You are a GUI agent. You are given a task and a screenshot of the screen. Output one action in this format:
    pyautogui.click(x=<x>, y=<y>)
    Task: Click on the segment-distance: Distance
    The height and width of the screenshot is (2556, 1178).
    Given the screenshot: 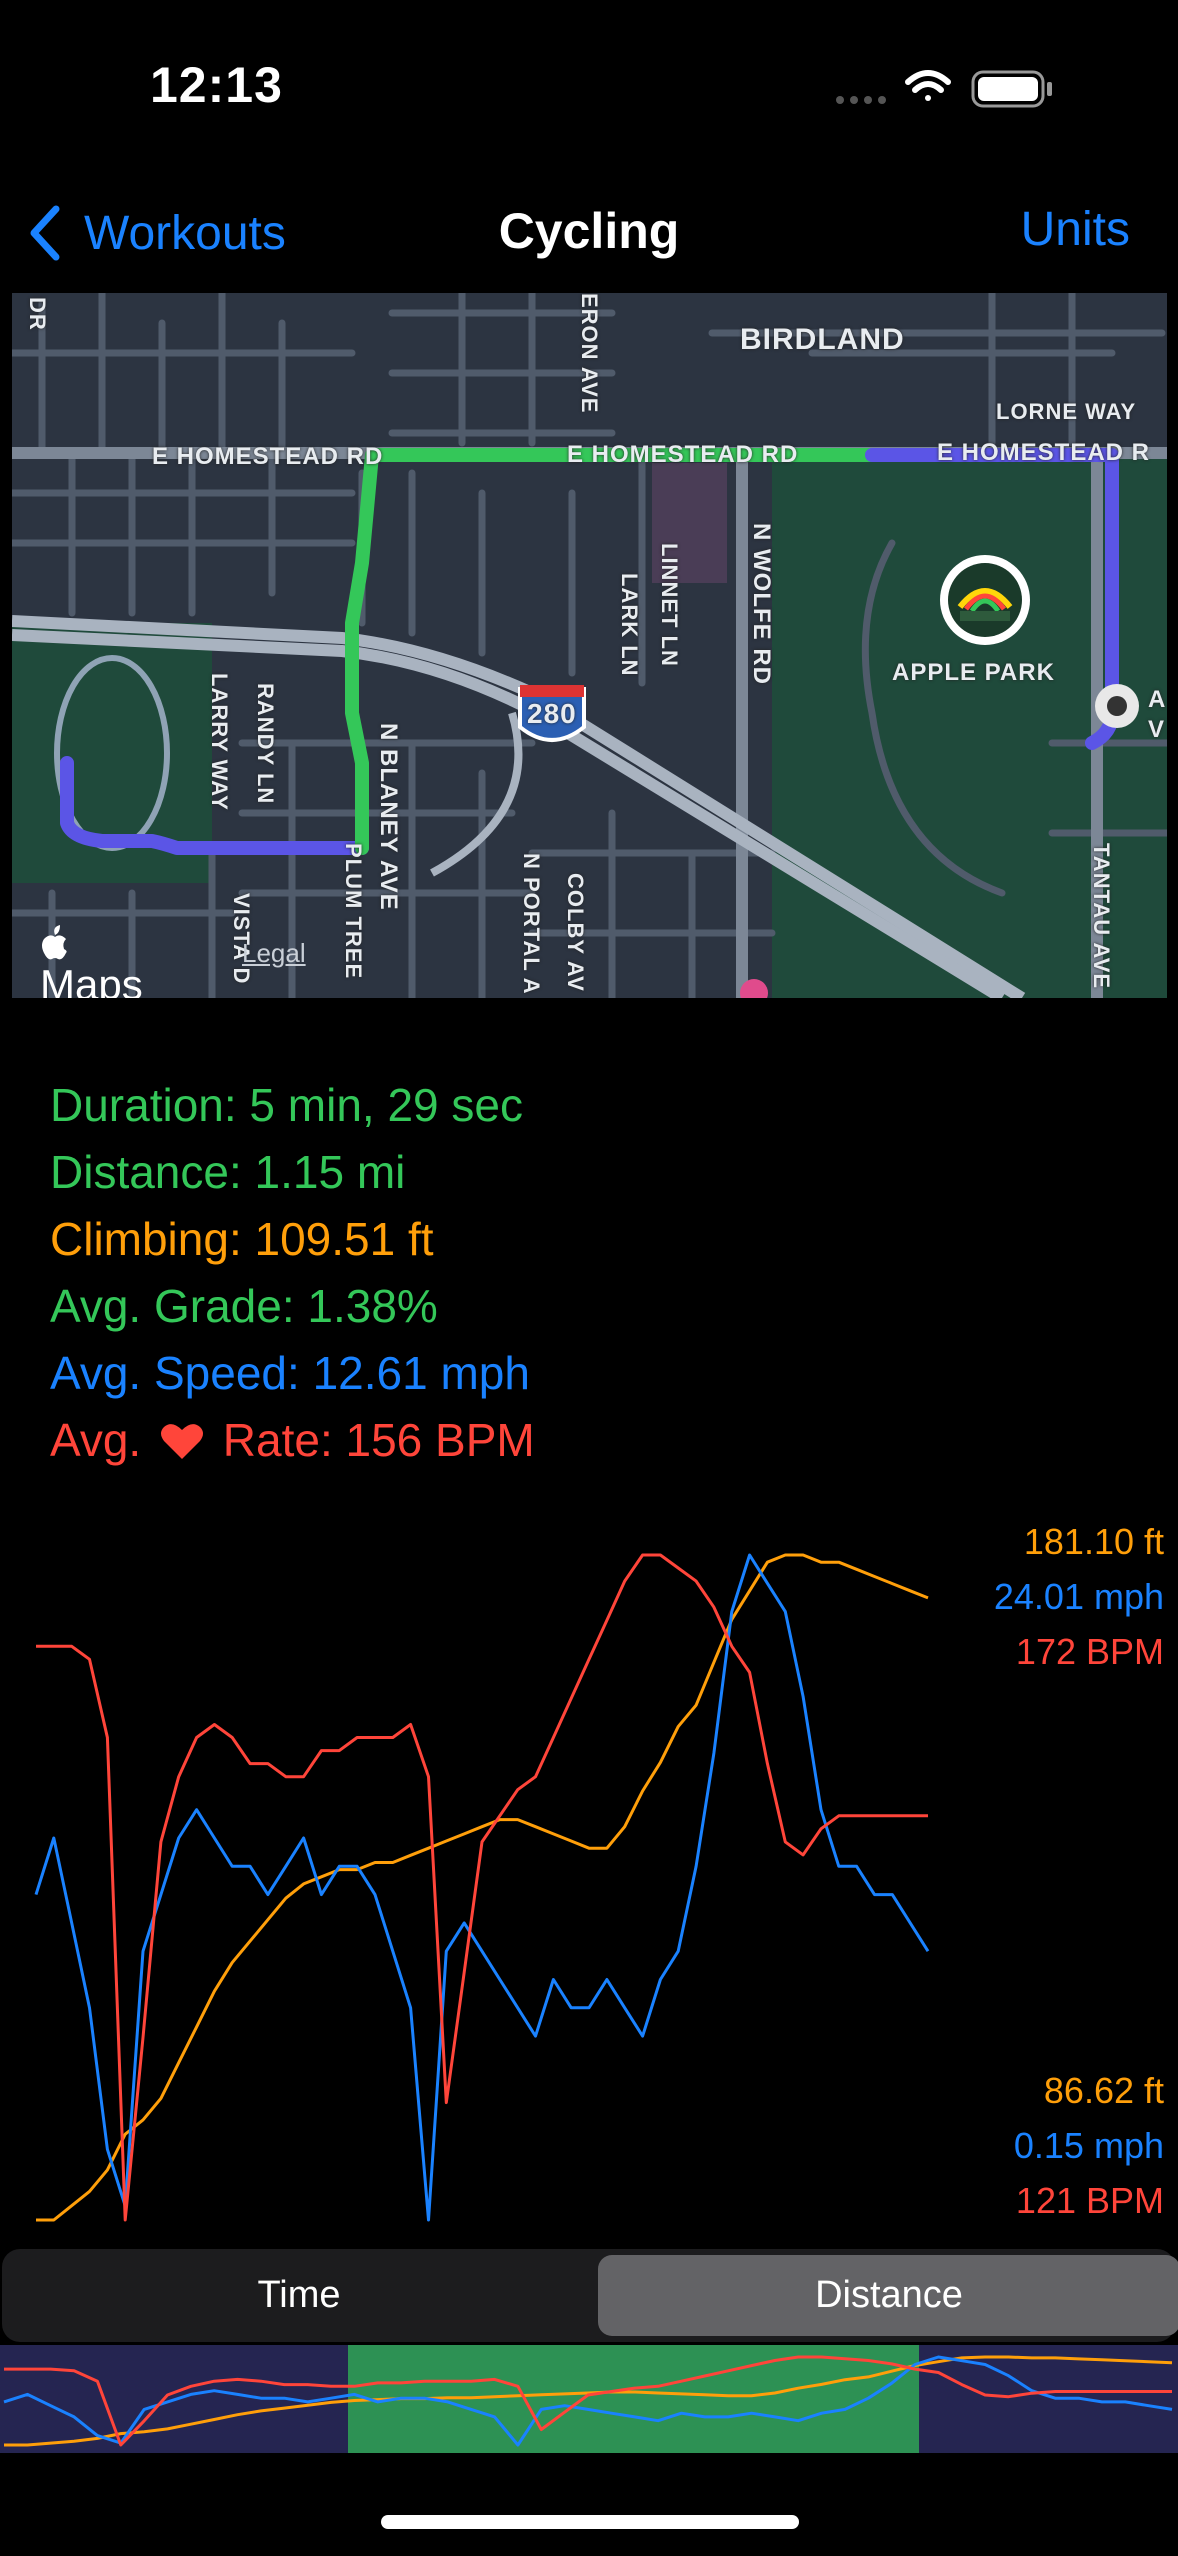 What is the action you would take?
    pyautogui.click(x=888, y=2295)
    